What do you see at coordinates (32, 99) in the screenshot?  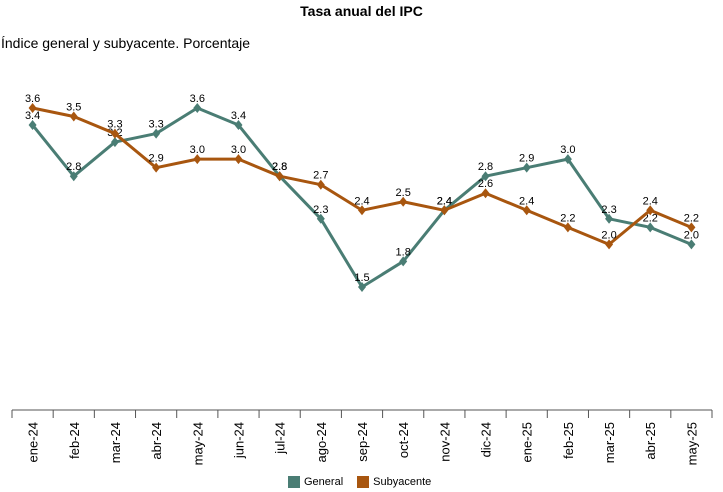 I see `data-label-subyacente: 3.6` at bounding box center [32, 99].